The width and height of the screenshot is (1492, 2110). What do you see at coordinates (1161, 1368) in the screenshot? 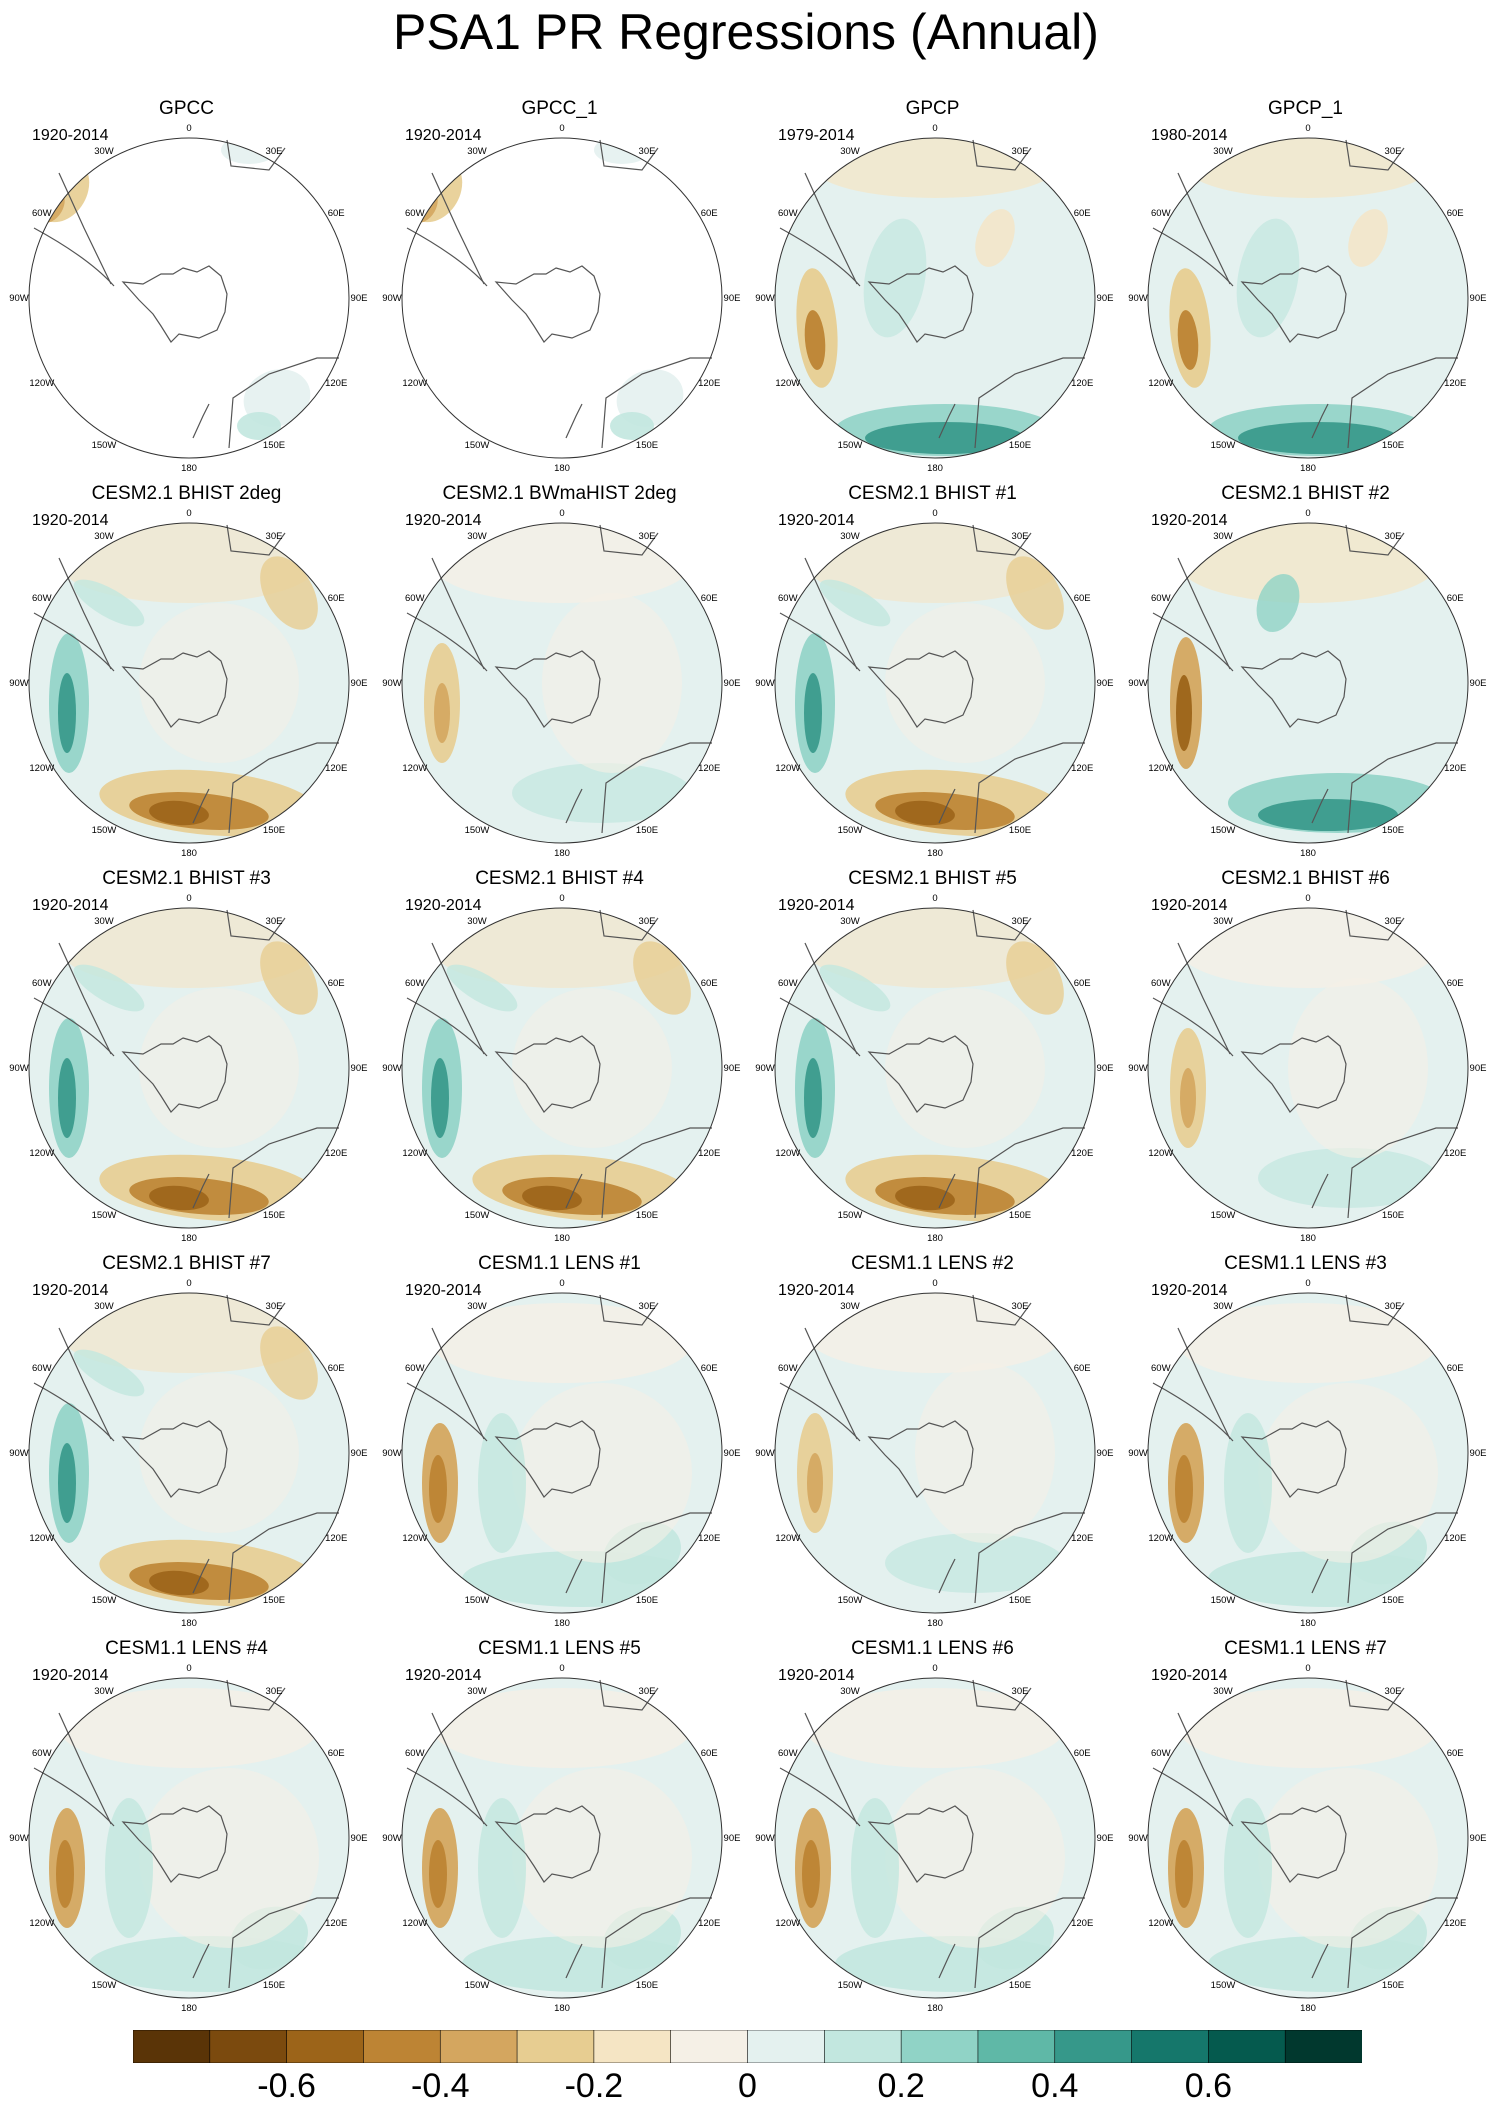
I see `longitude-label: 60W` at bounding box center [1161, 1368].